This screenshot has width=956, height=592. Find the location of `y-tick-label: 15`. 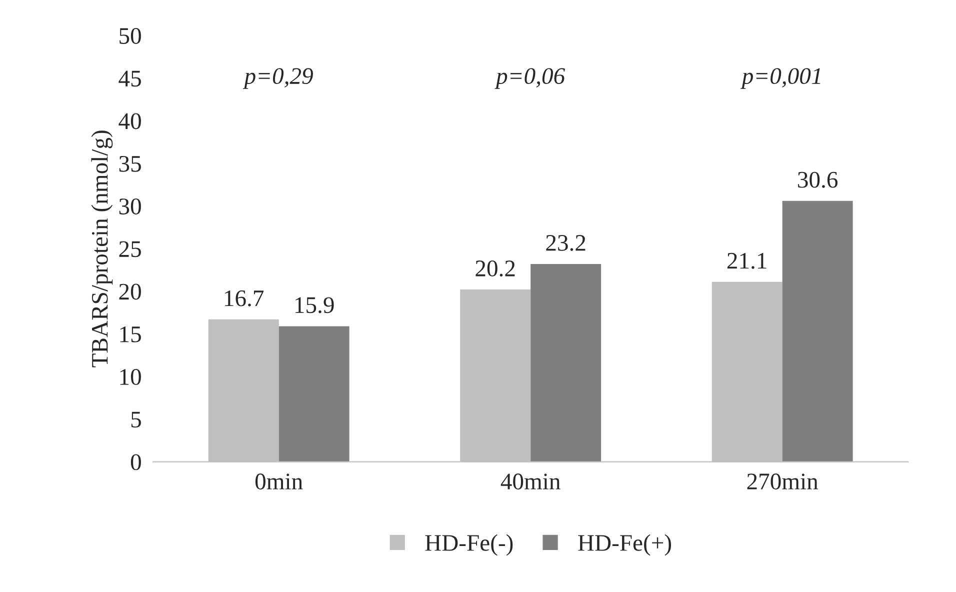

y-tick-label: 15 is located at coordinates (130, 334).